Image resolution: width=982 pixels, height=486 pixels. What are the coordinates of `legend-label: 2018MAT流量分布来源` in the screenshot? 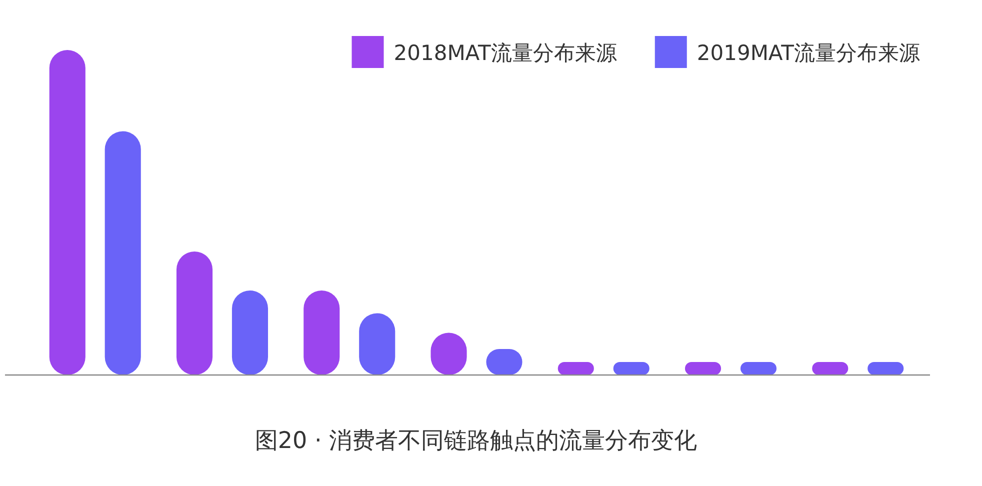 It's located at (505, 53).